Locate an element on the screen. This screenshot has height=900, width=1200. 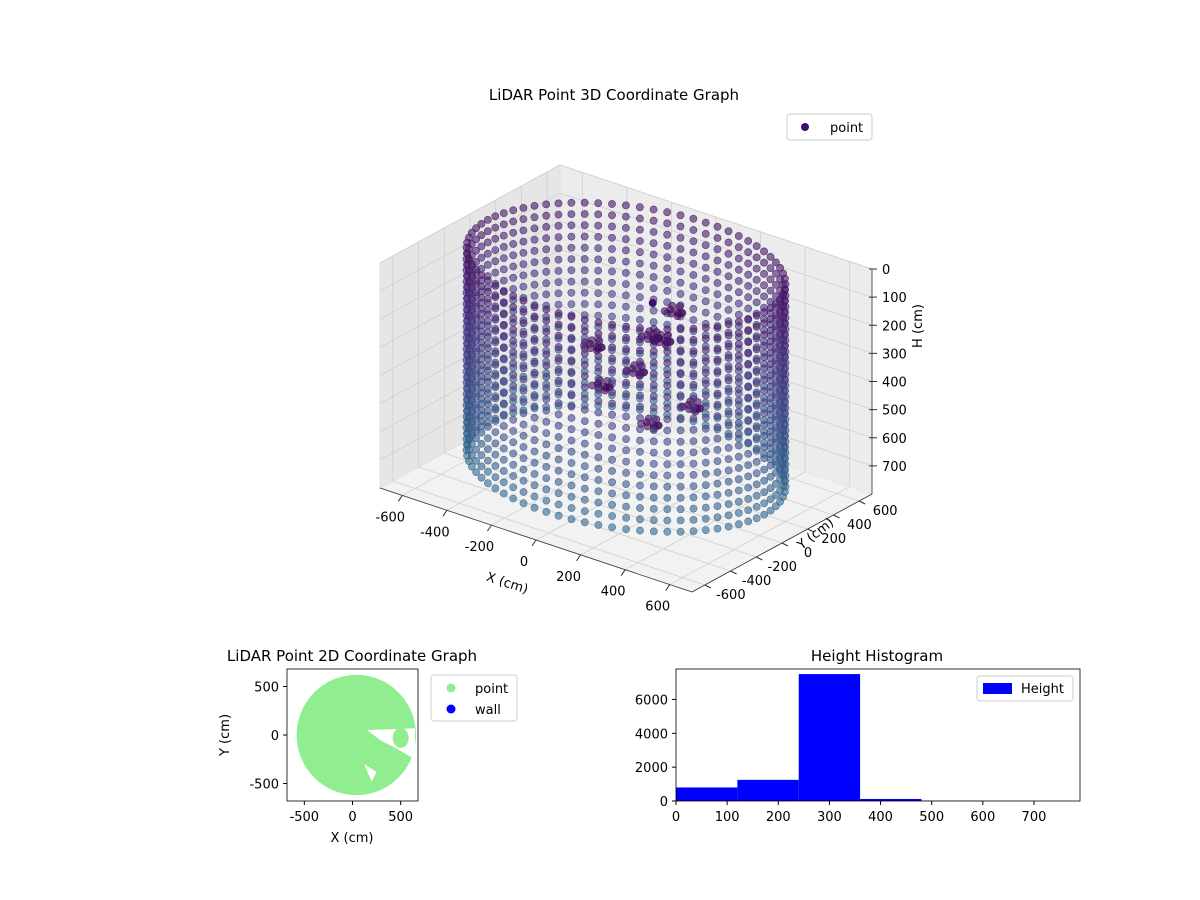
z-tick-label: 700 is located at coordinates (894, 467).